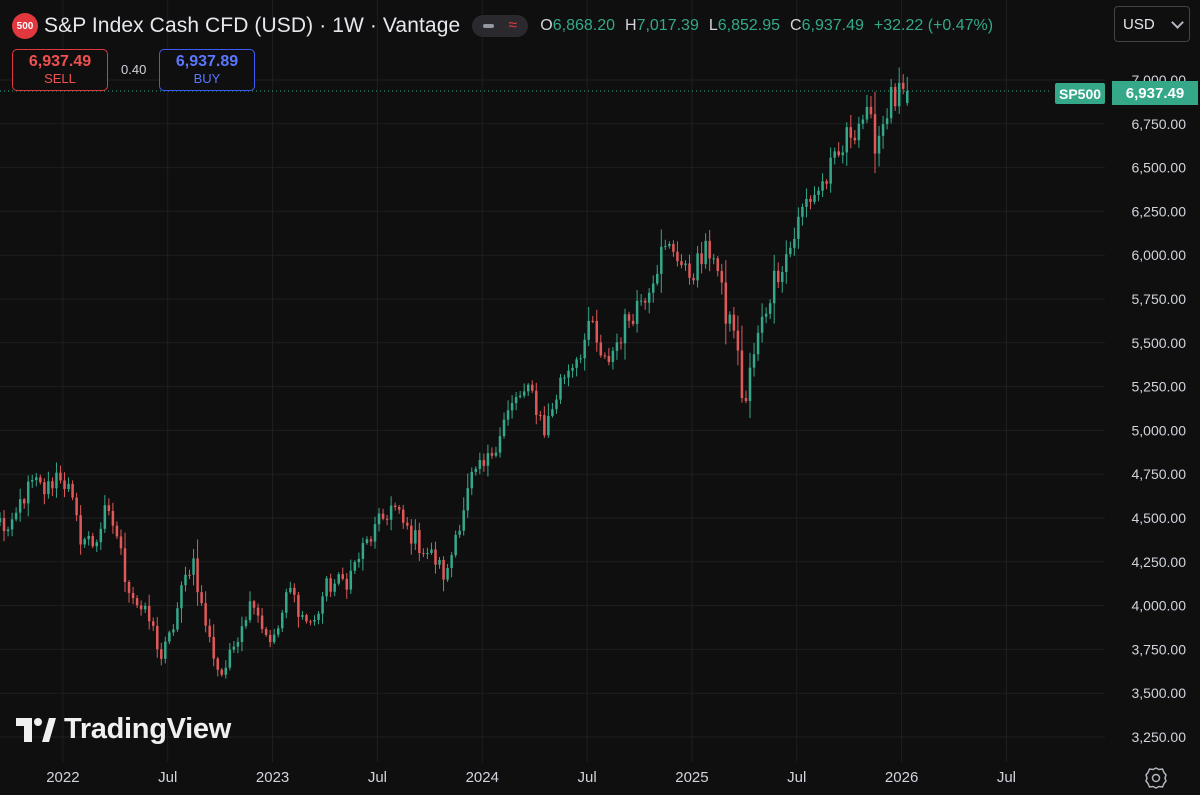 The height and width of the screenshot is (795, 1200). Describe the element at coordinates (207, 78) in the screenshot. I see `buy-label: BUY` at that location.